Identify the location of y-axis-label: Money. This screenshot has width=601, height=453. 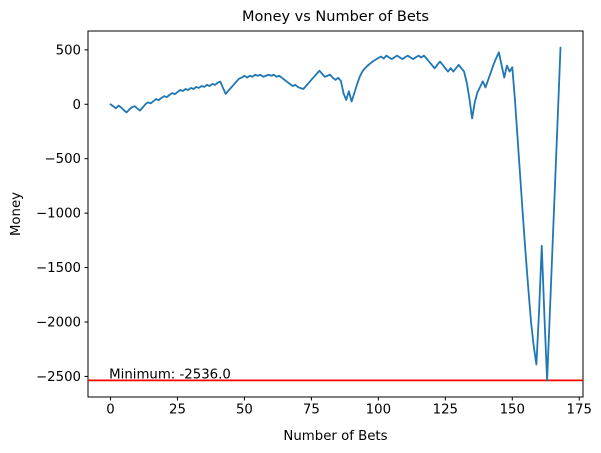
(16, 214).